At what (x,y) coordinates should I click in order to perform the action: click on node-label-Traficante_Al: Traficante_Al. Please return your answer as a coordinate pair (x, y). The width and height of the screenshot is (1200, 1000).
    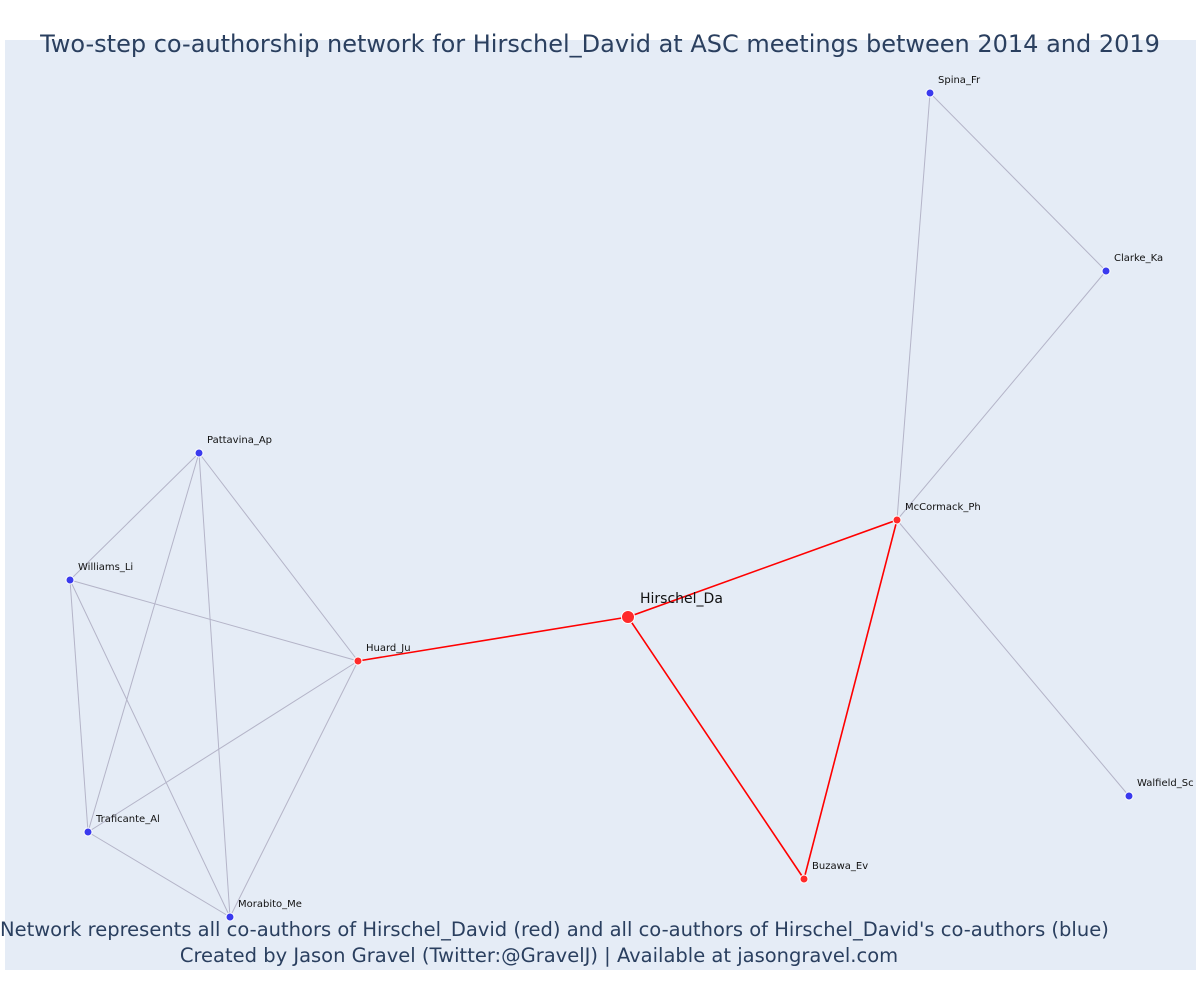
    Looking at the image, I should click on (127, 819).